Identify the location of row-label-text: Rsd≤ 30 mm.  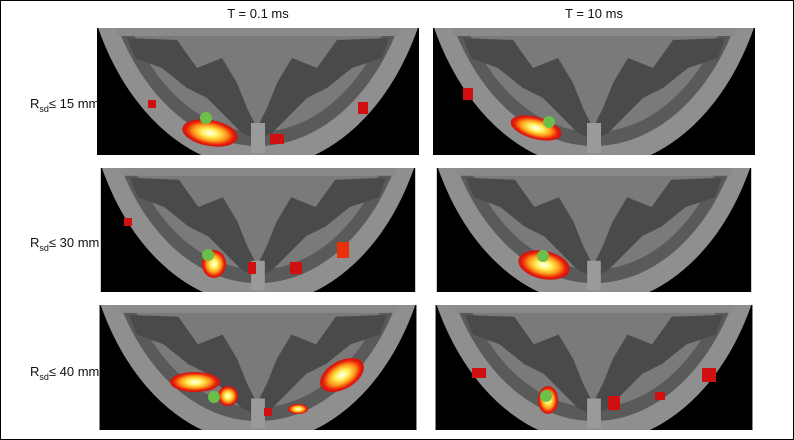
(64, 244).